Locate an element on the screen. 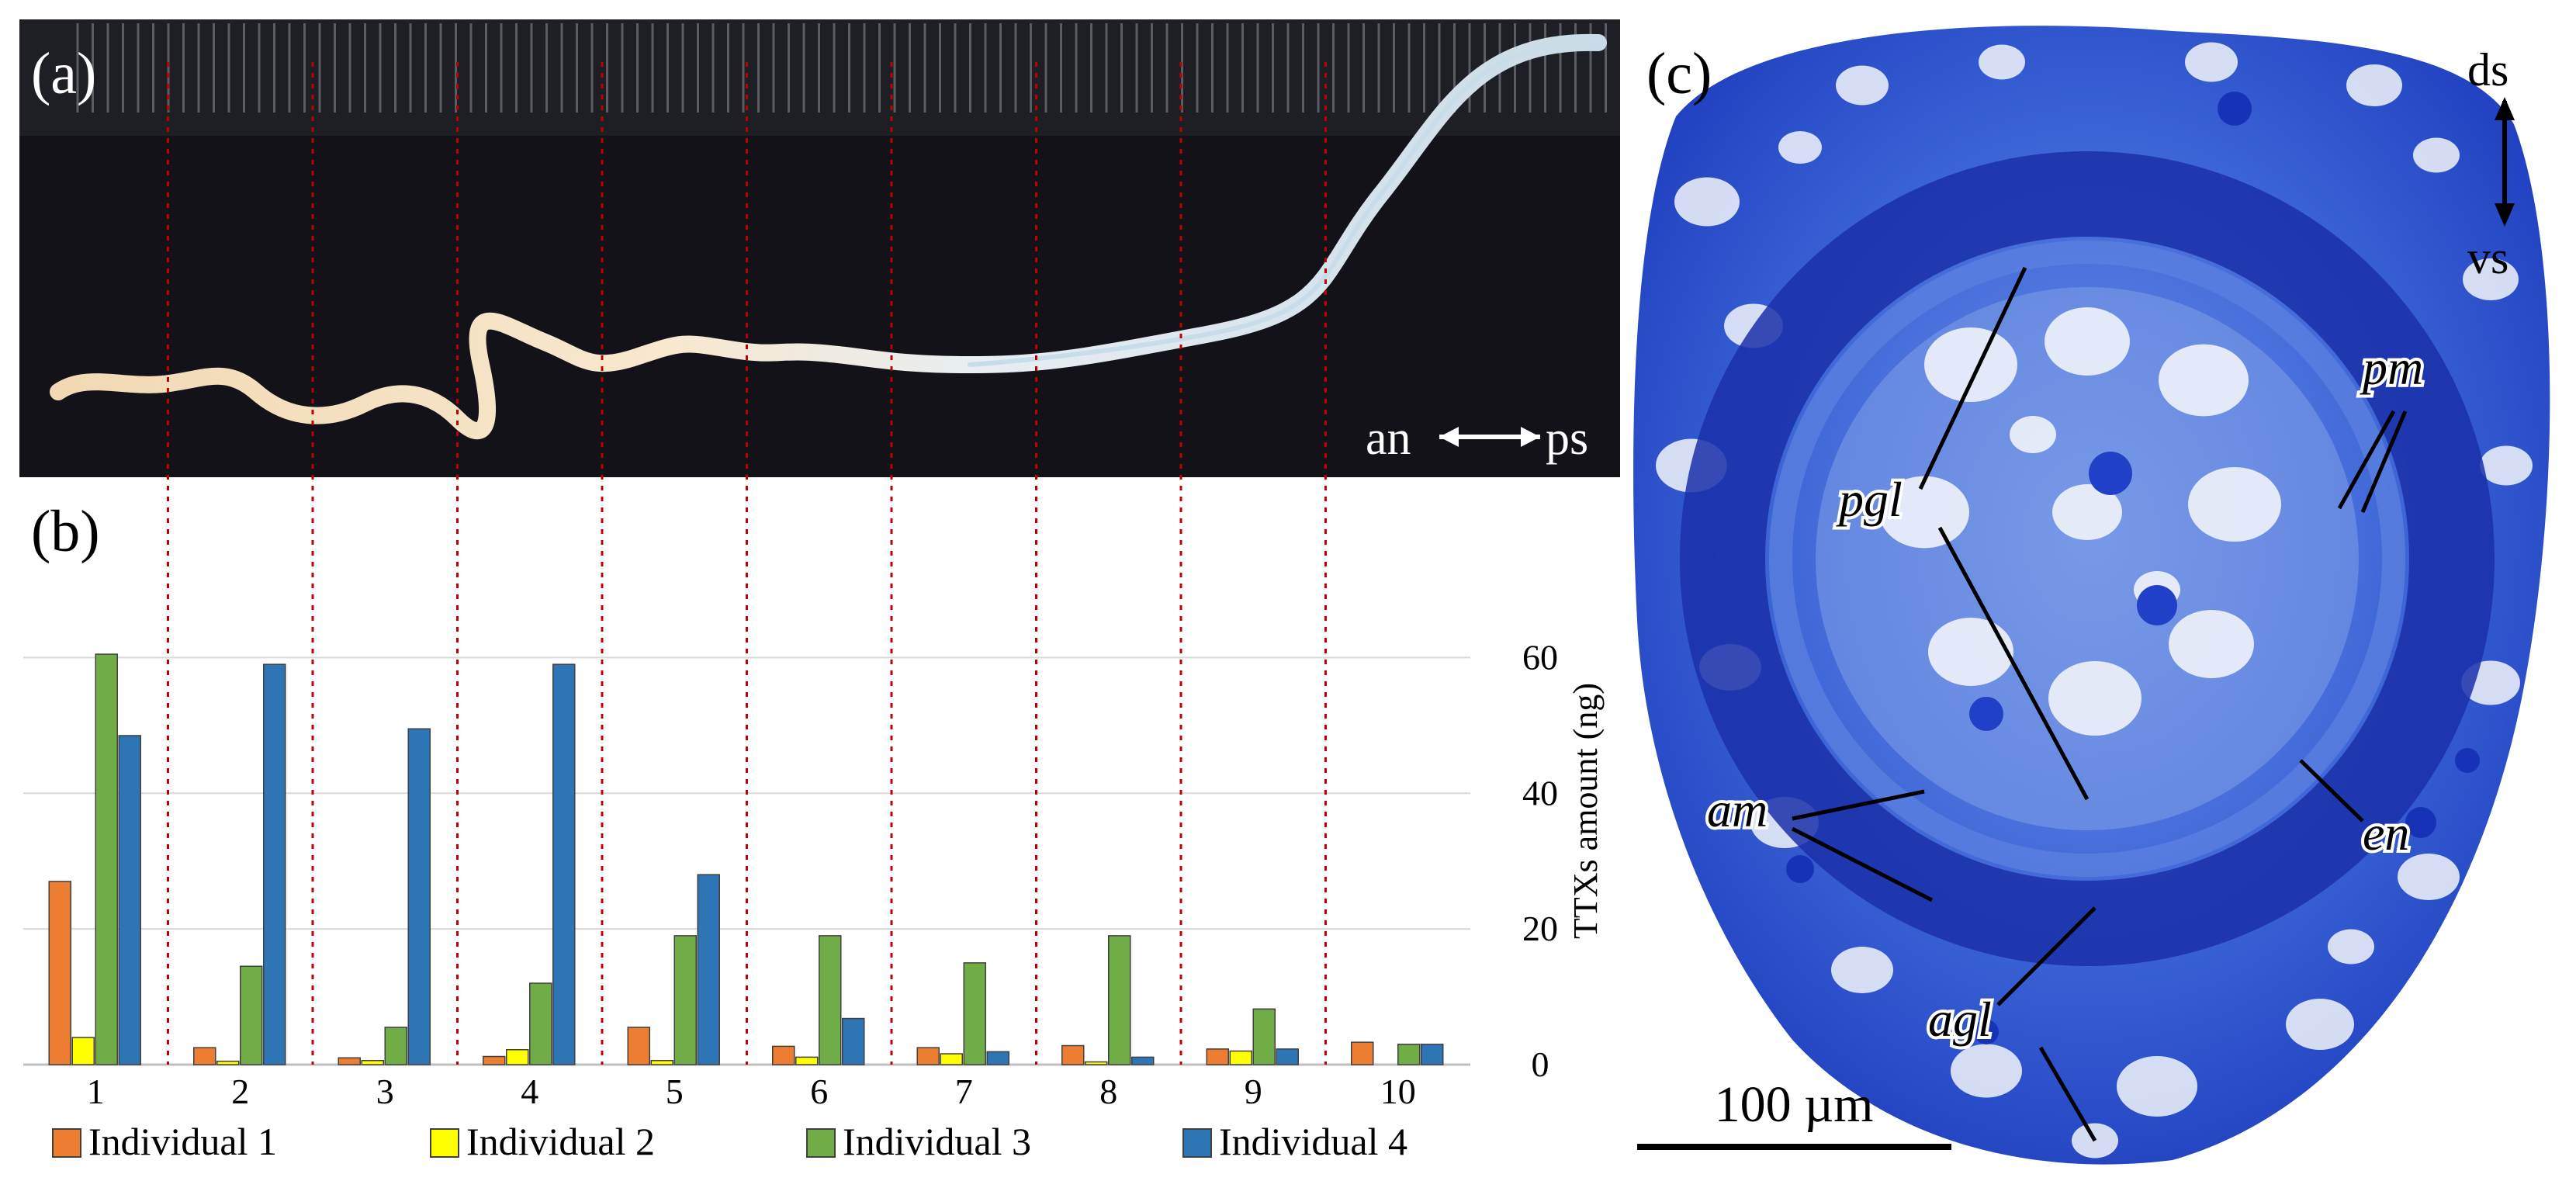  gland-cells is located at coordinates (2080, 522).